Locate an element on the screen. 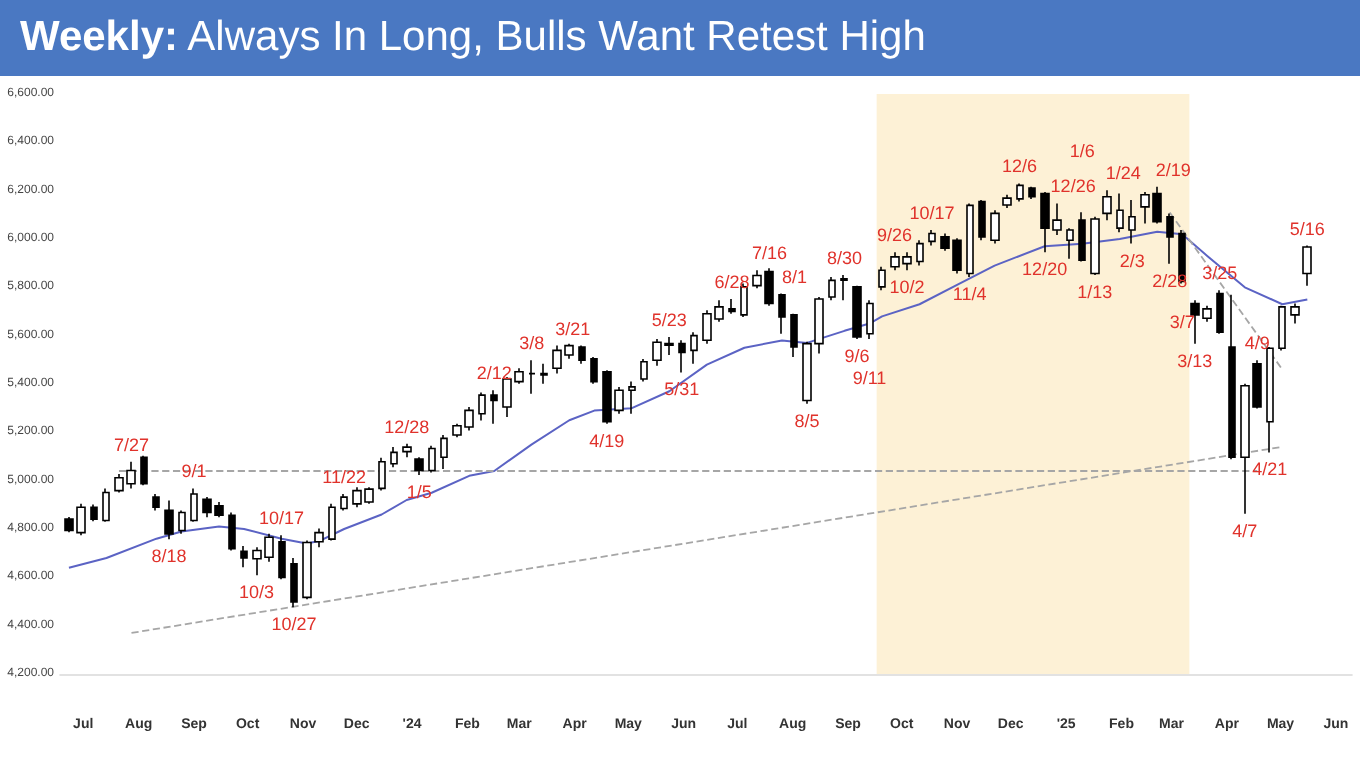 This screenshot has width=1360, height=766. annotation: 5/23 is located at coordinates (669, 319).